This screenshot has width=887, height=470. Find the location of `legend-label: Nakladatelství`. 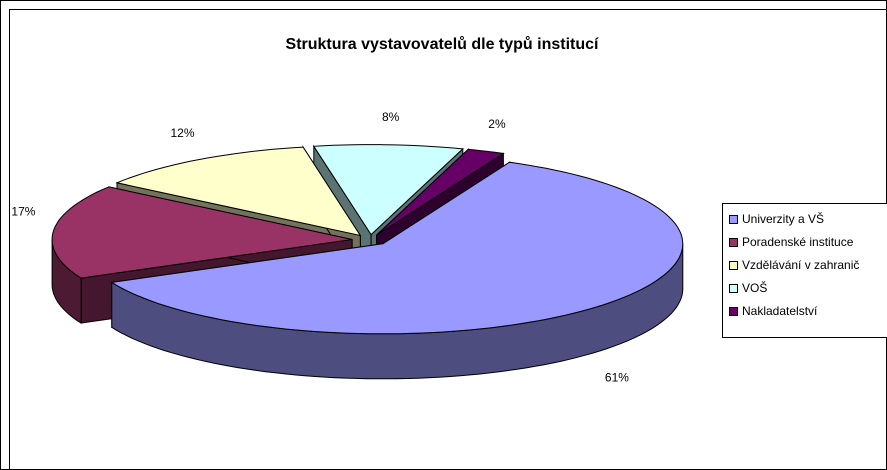

legend-label: Nakladatelství is located at coordinates (780, 311).